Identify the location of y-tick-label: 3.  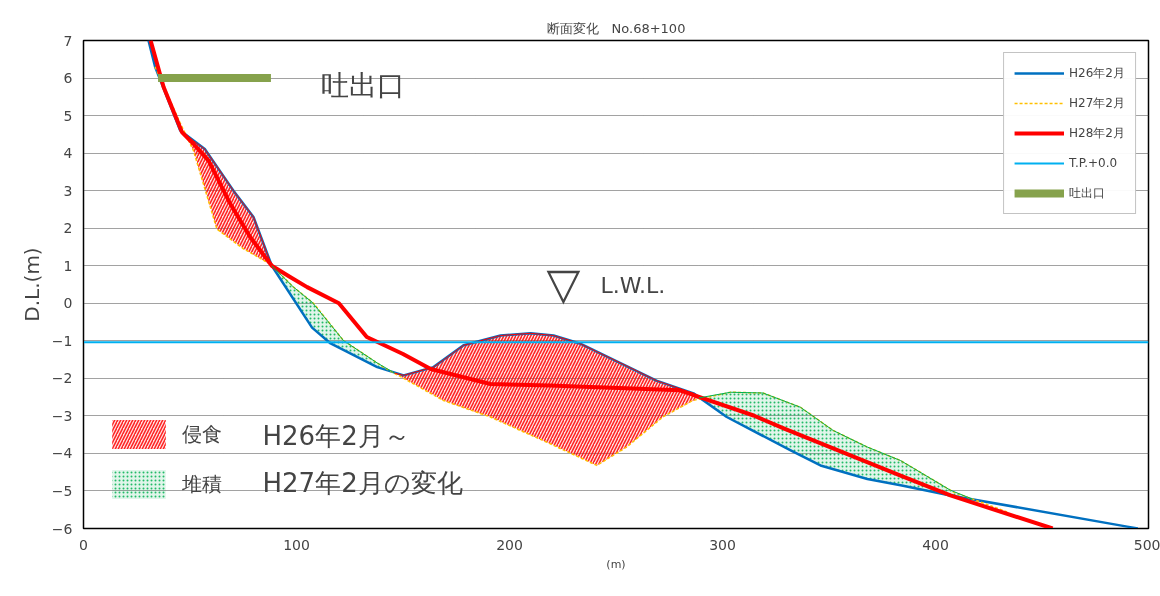
(68, 190).